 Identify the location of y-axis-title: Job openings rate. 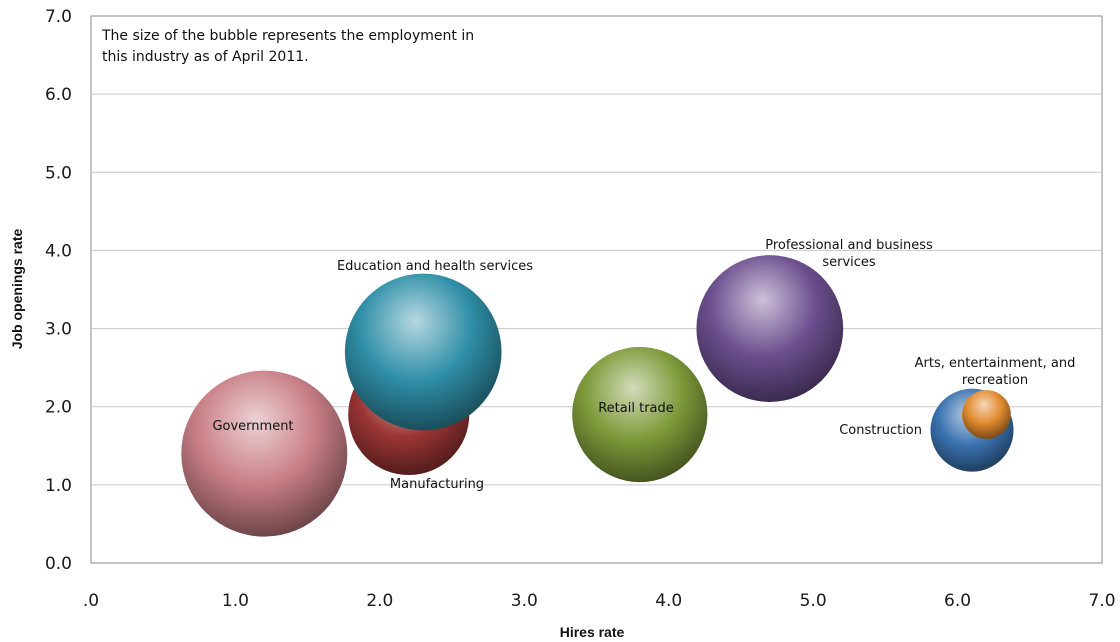
(17, 289).